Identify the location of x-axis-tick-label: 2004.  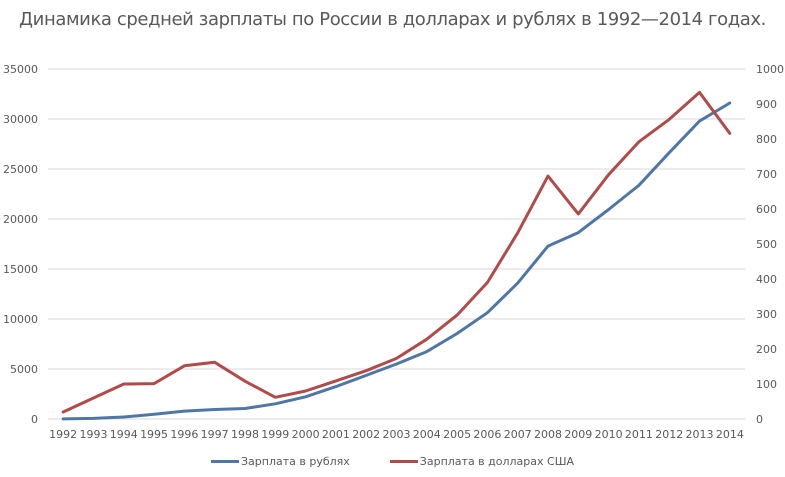
(427, 434).